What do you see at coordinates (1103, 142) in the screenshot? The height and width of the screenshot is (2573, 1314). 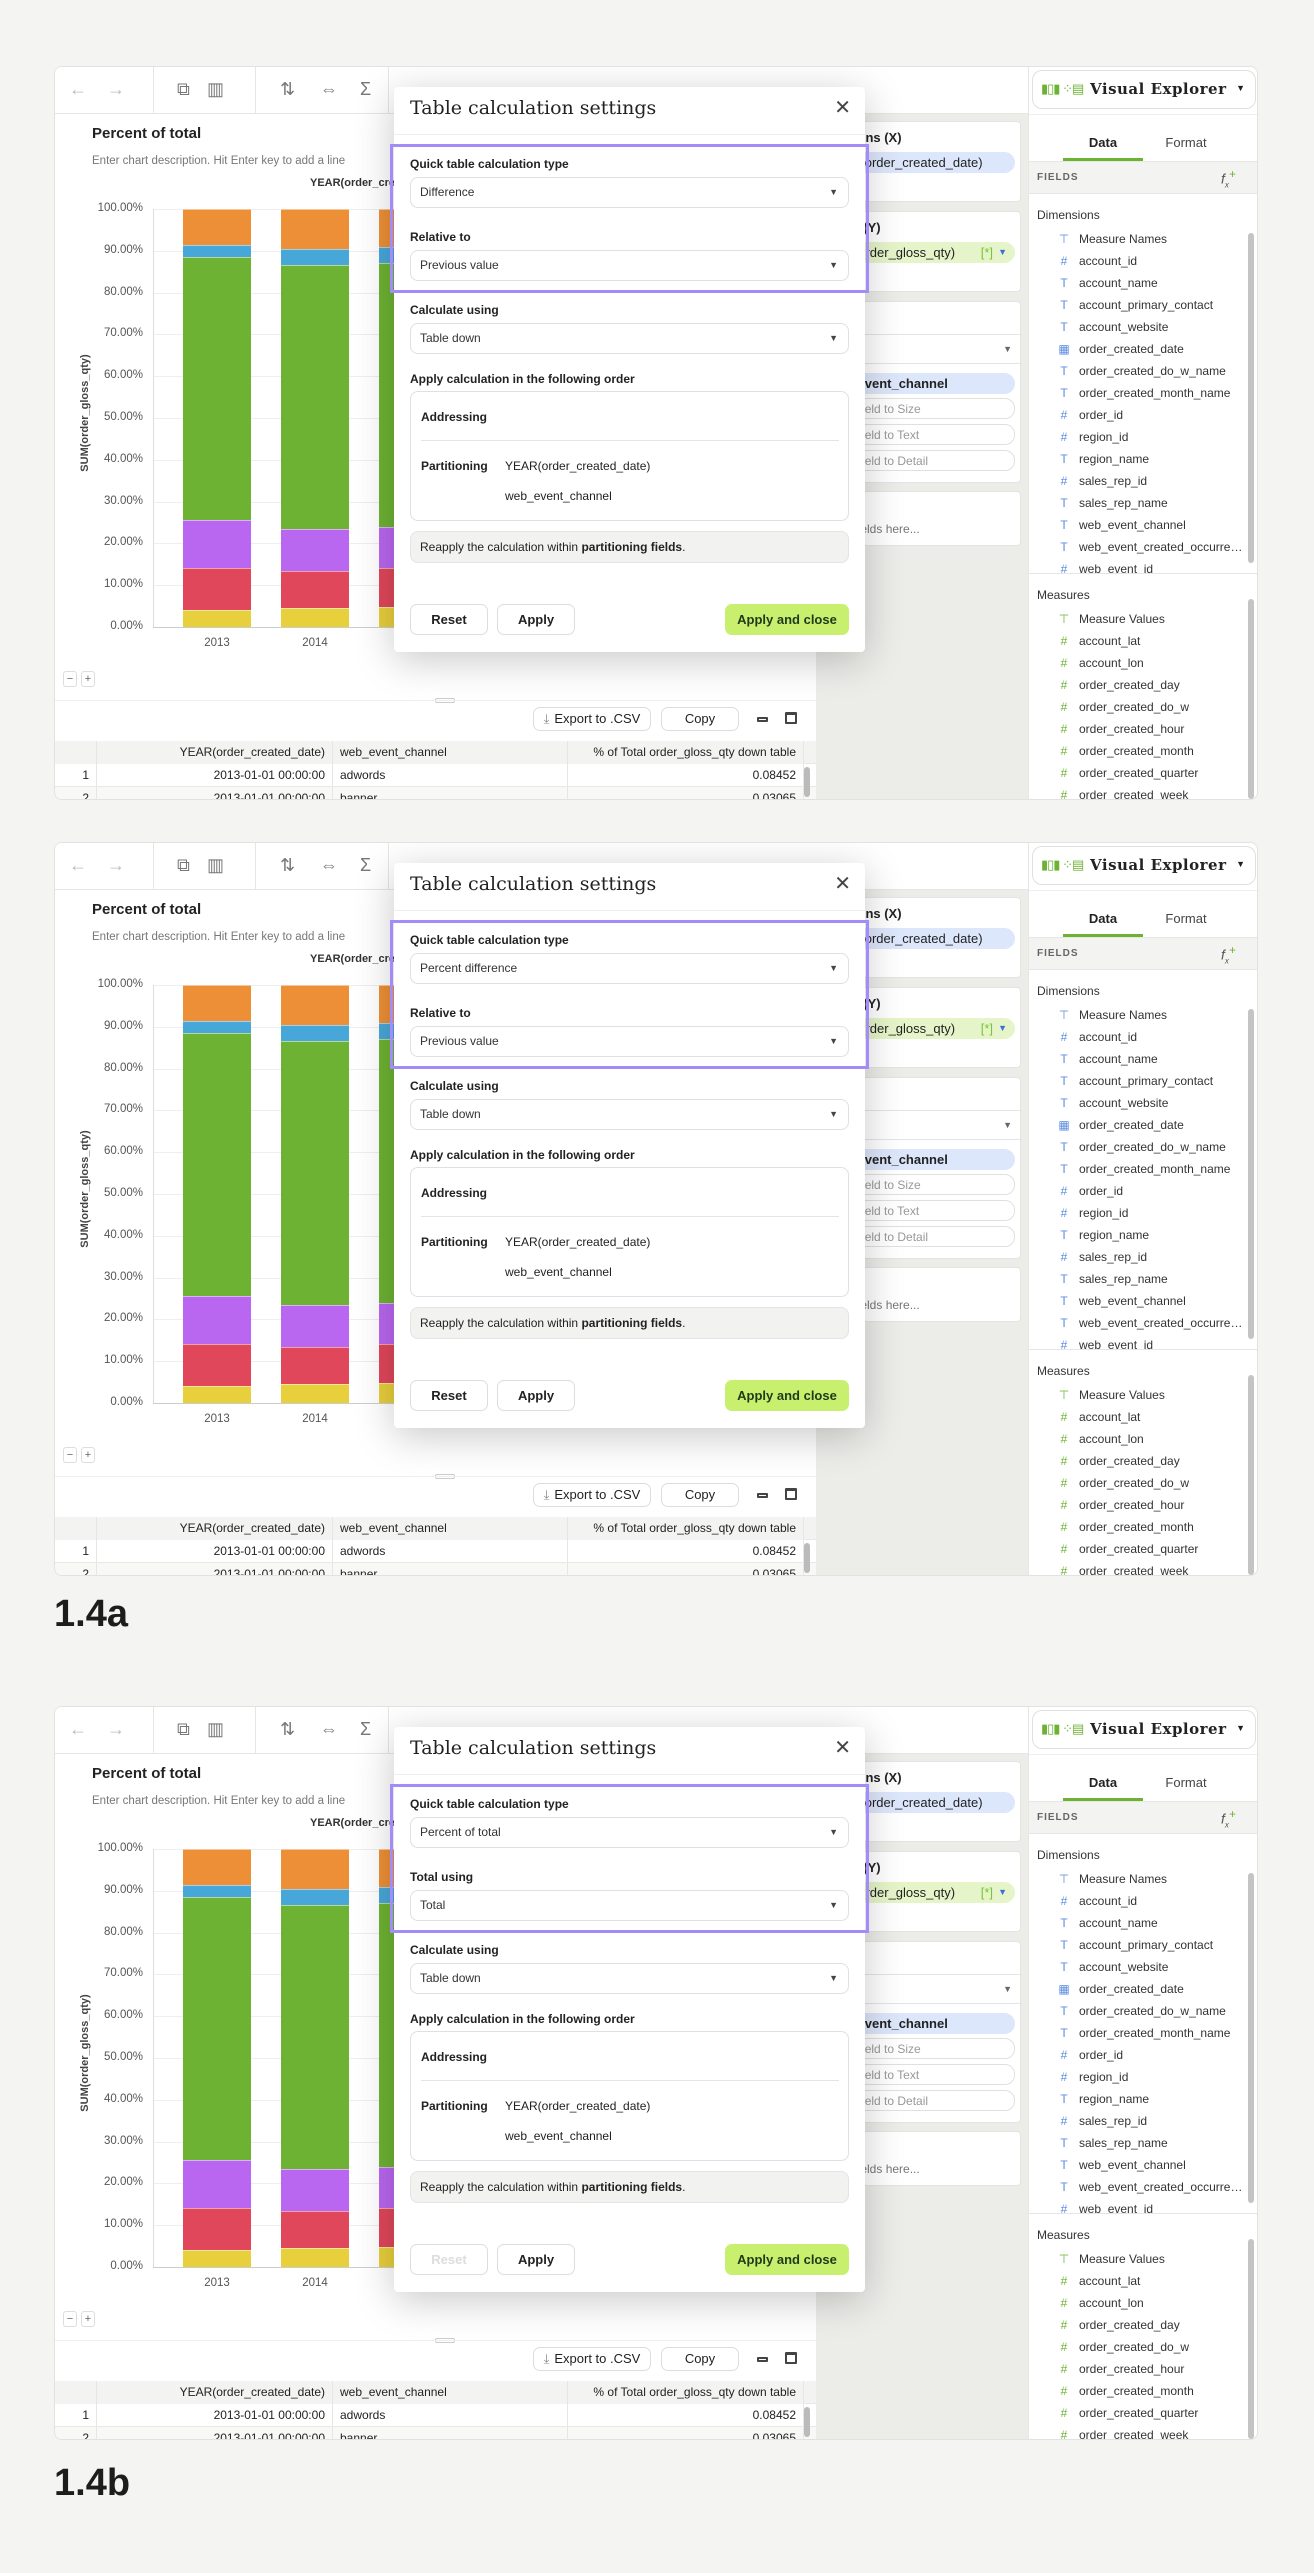 I see `tab-data: Data` at bounding box center [1103, 142].